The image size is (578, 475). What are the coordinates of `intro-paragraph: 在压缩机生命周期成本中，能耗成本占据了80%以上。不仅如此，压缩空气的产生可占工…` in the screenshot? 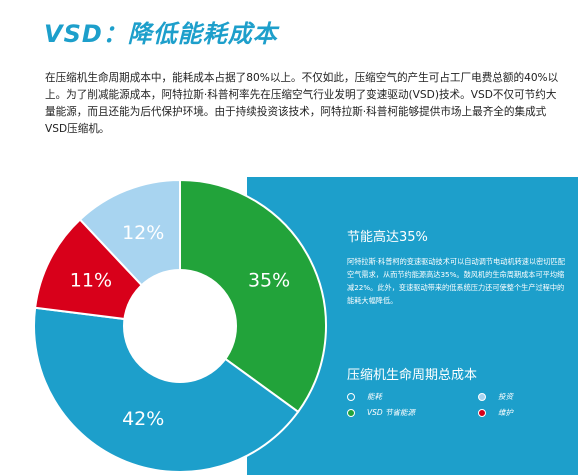 It's located at (302, 103).